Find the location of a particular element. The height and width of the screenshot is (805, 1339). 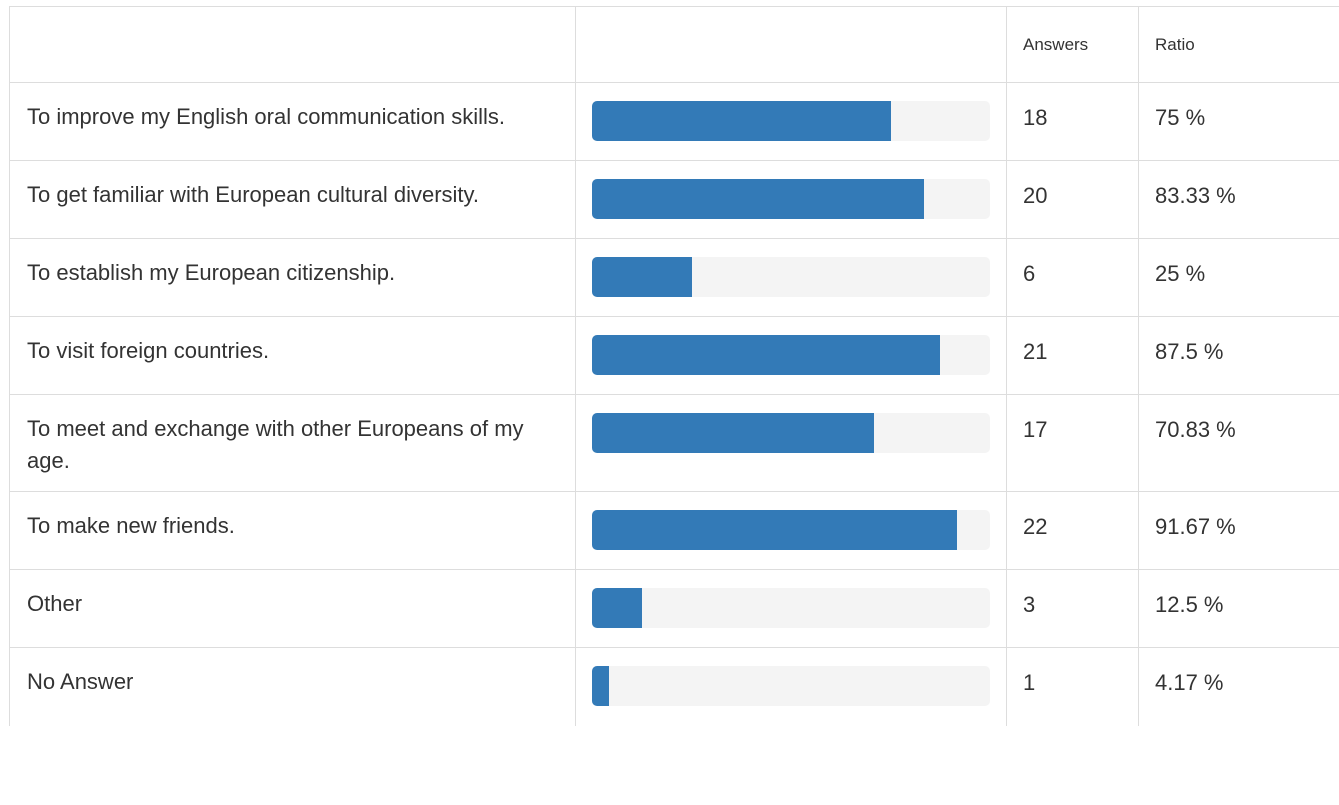

table-row: No Answer 1 4.17 % is located at coordinates (674, 686).